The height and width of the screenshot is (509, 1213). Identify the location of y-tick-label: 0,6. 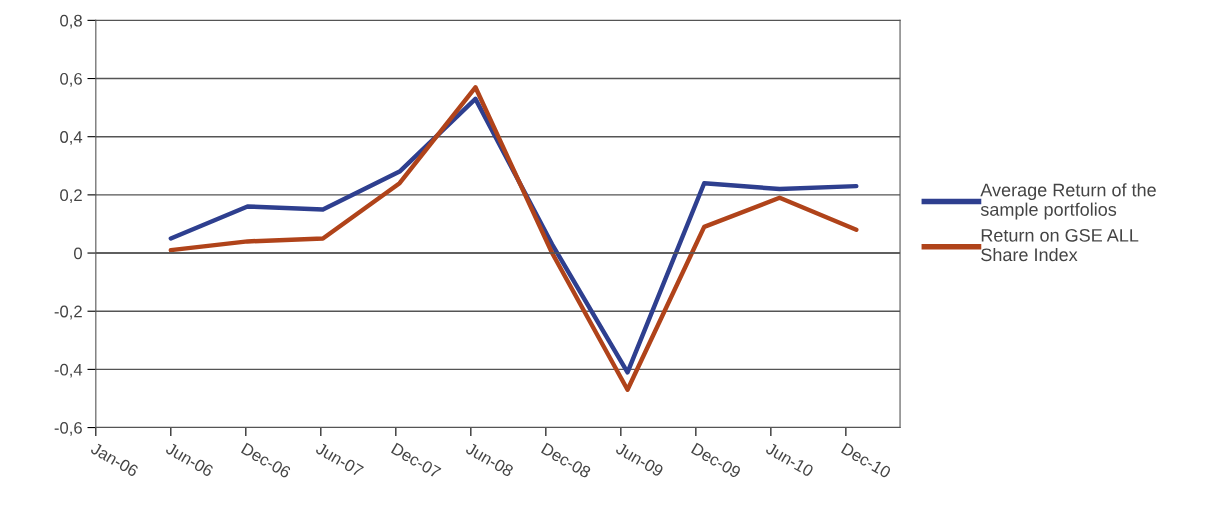
(71, 79).